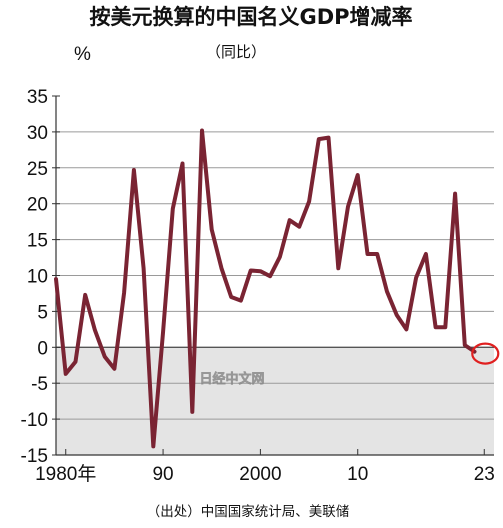  What do you see at coordinates (231, 379) in the screenshot?
I see `watermark: 日经中文网` at bounding box center [231, 379].